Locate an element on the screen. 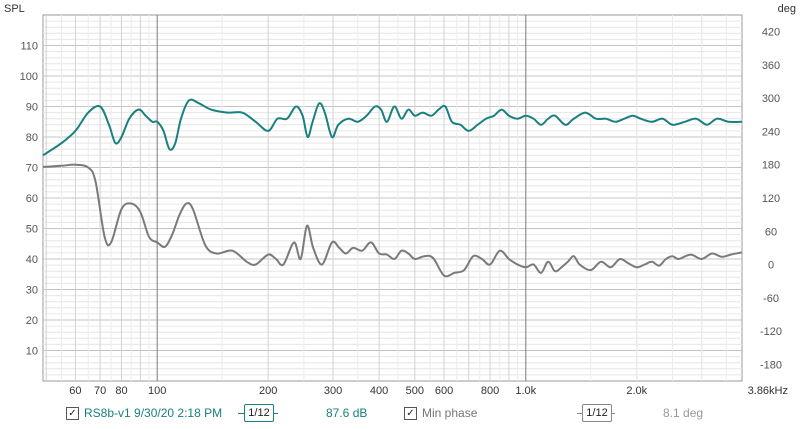 The width and height of the screenshot is (800, 429). spl-trace-line is located at coordinates (392, 127).